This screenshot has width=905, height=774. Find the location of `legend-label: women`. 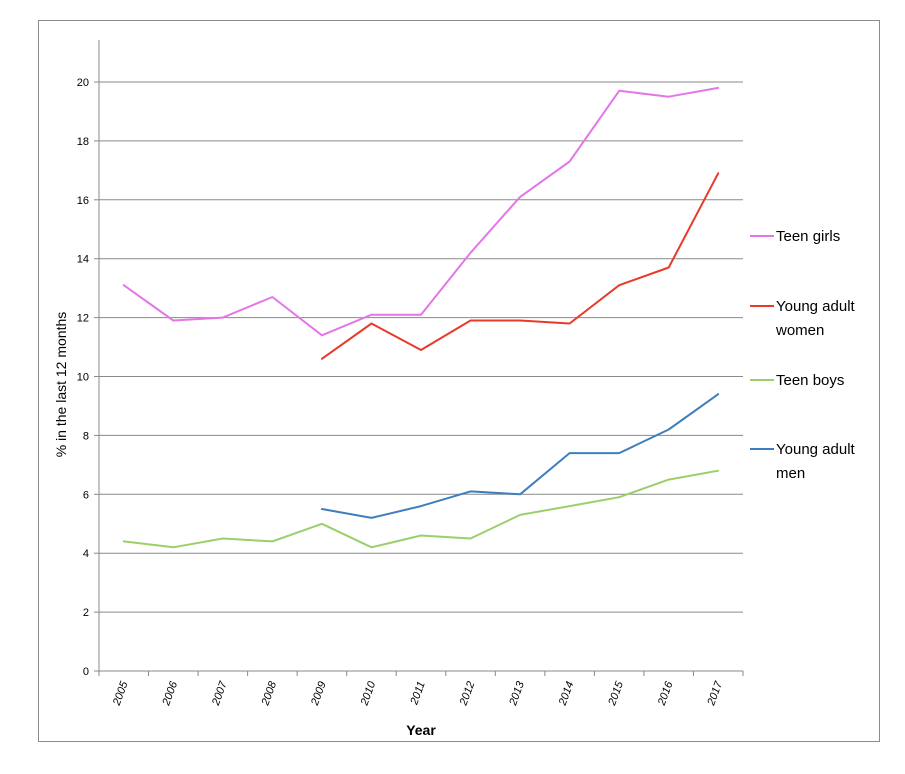

legend-label: women is located at coordinates (799, 330).